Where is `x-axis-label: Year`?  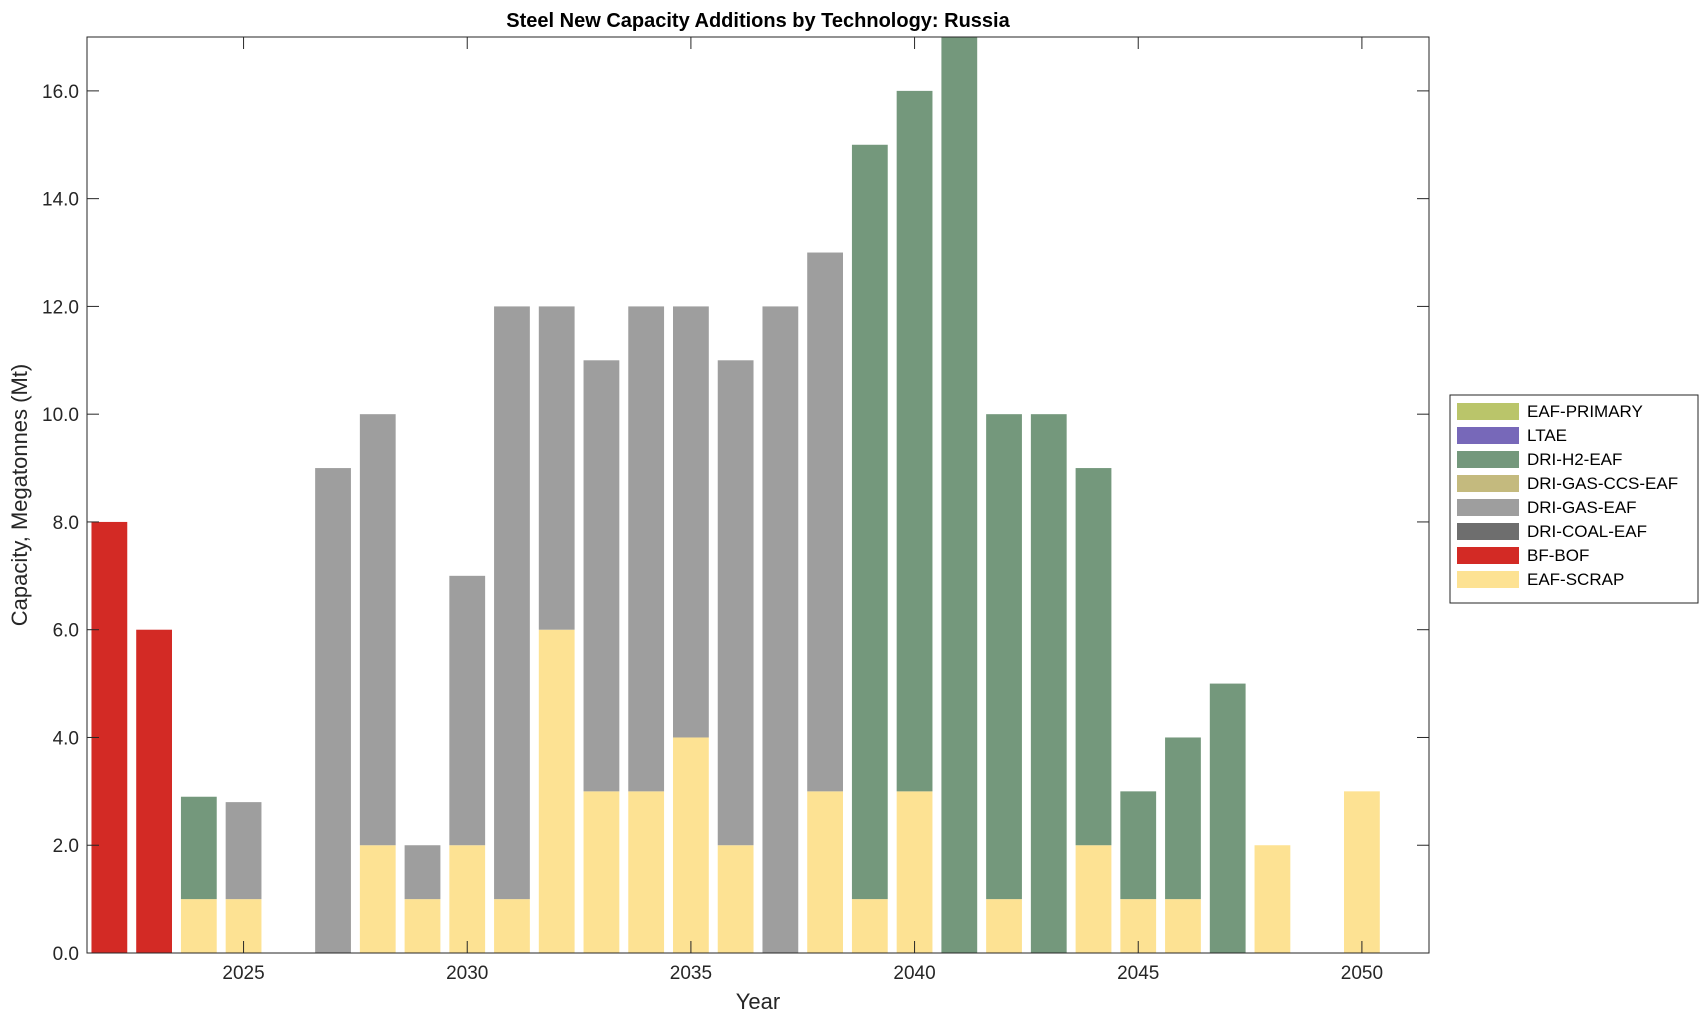
x-axis-label: Year is located at coordinates (758, 1001).